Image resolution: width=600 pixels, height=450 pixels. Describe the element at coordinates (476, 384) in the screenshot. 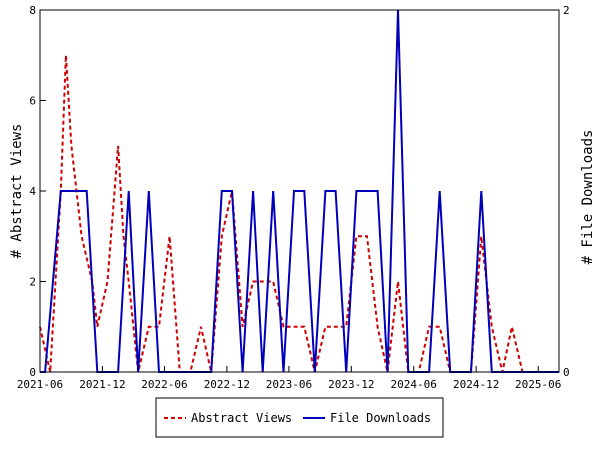

I see `x-tick-label: 2024-12` at that location.